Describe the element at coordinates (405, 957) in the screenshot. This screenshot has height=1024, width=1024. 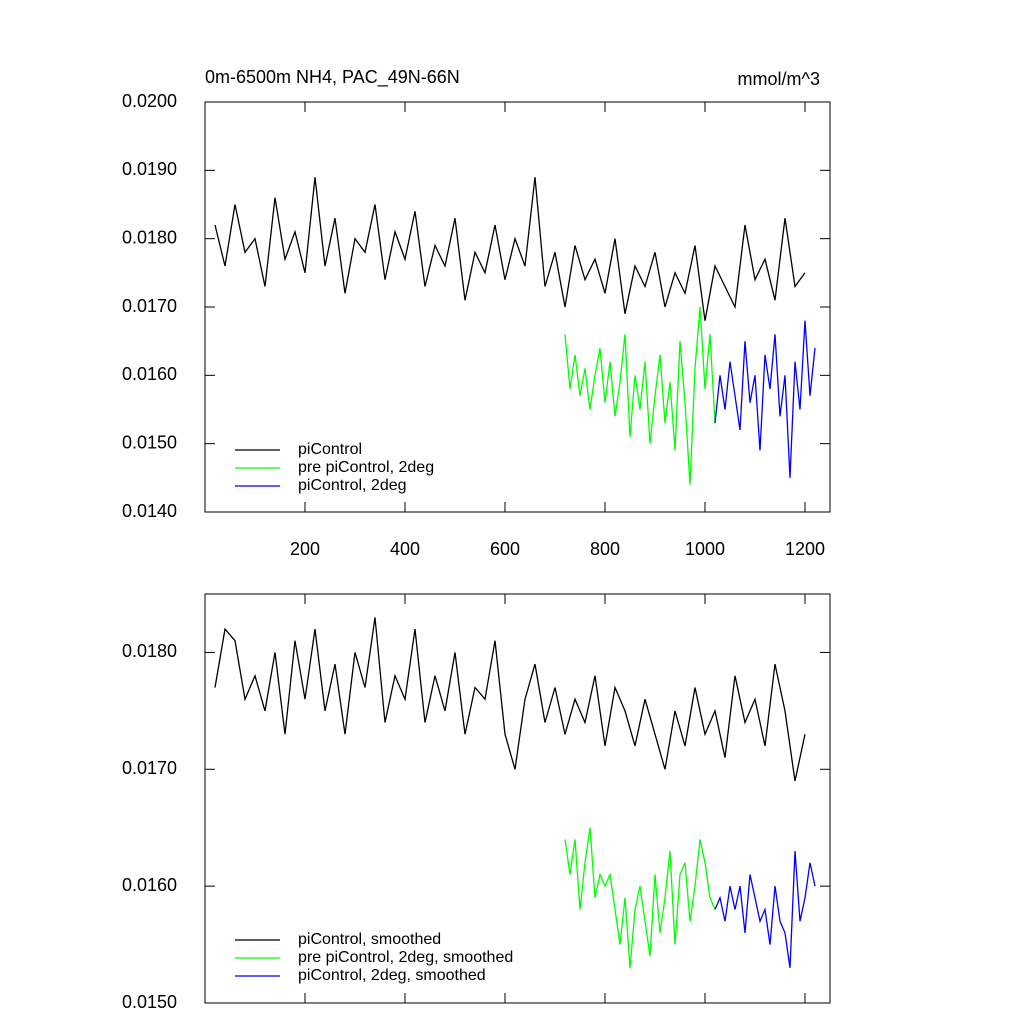
I see `legend-label: pre piControl, 2deg, smoothed` at that location.